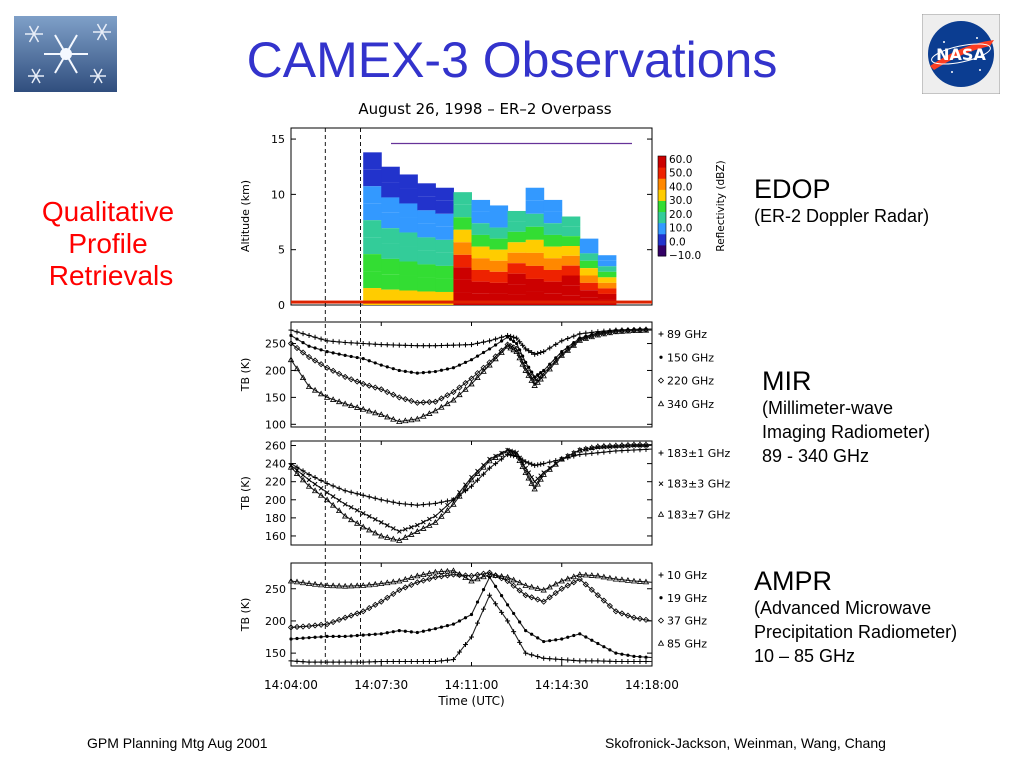 This screenshot has width=1024, height=768. What do you see at coordinates (677, 242) in the screenshot?
I see `colorbar-tick-label: 0.0` at bounding box center [677, 242].